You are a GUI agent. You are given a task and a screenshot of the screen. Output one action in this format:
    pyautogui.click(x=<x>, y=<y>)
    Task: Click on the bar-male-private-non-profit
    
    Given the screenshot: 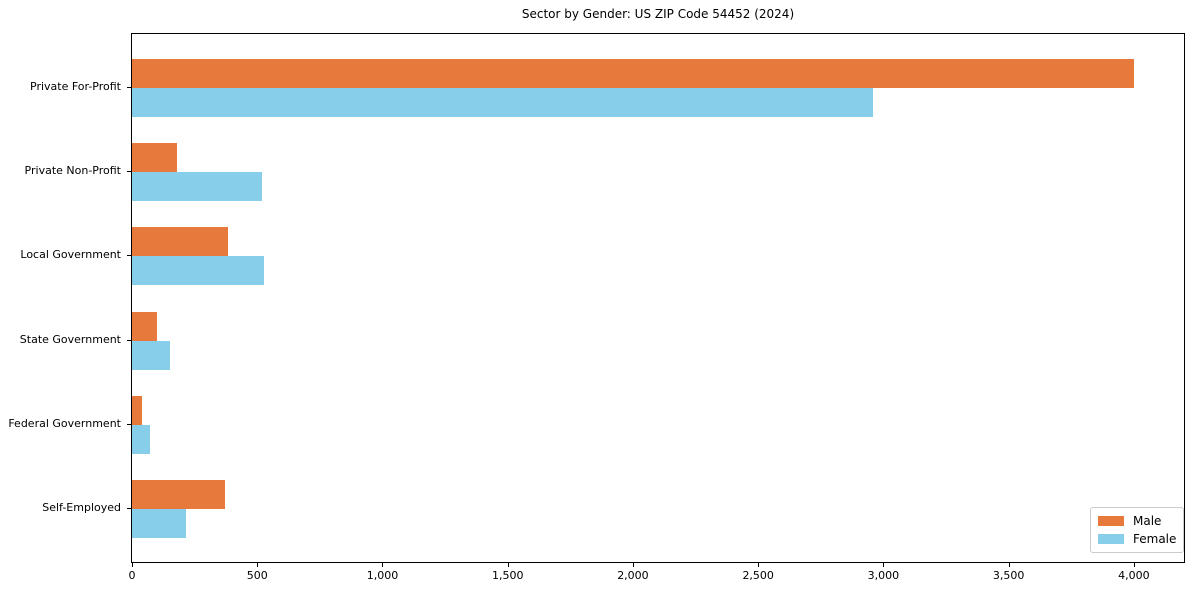 What is the action you would take?
    pyautogui.click(x=155, y=158)
    